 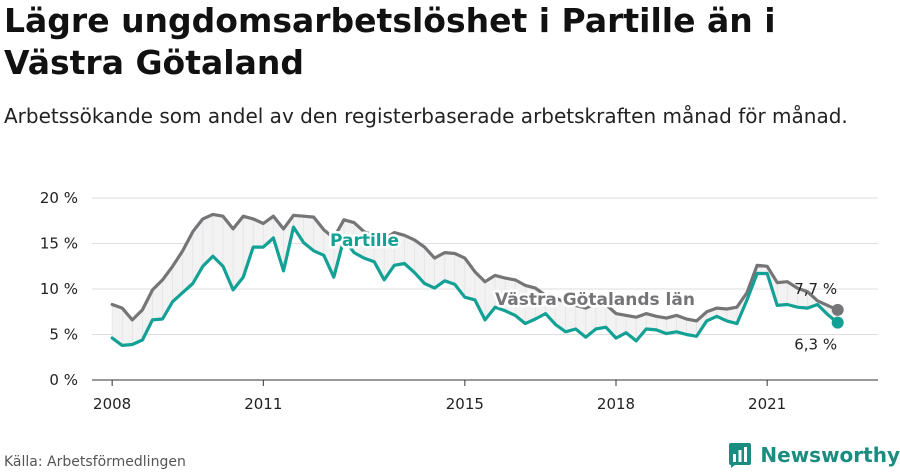 I want to click on y-tick-label: 10 %, so click(x=59, y=289).